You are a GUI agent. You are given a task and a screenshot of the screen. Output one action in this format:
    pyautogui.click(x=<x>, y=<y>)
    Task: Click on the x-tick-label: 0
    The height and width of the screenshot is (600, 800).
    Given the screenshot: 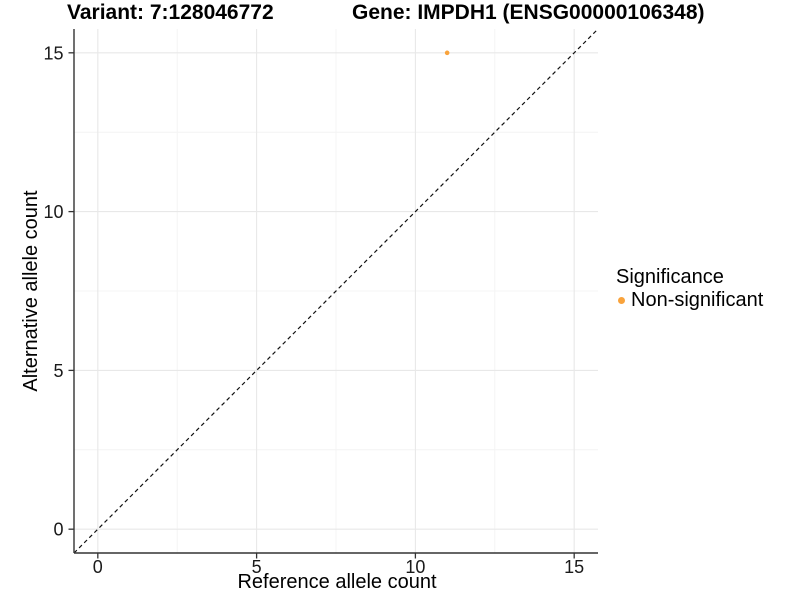 What is the action you would take?
    pyautogui.click(x=98, y=567)
    